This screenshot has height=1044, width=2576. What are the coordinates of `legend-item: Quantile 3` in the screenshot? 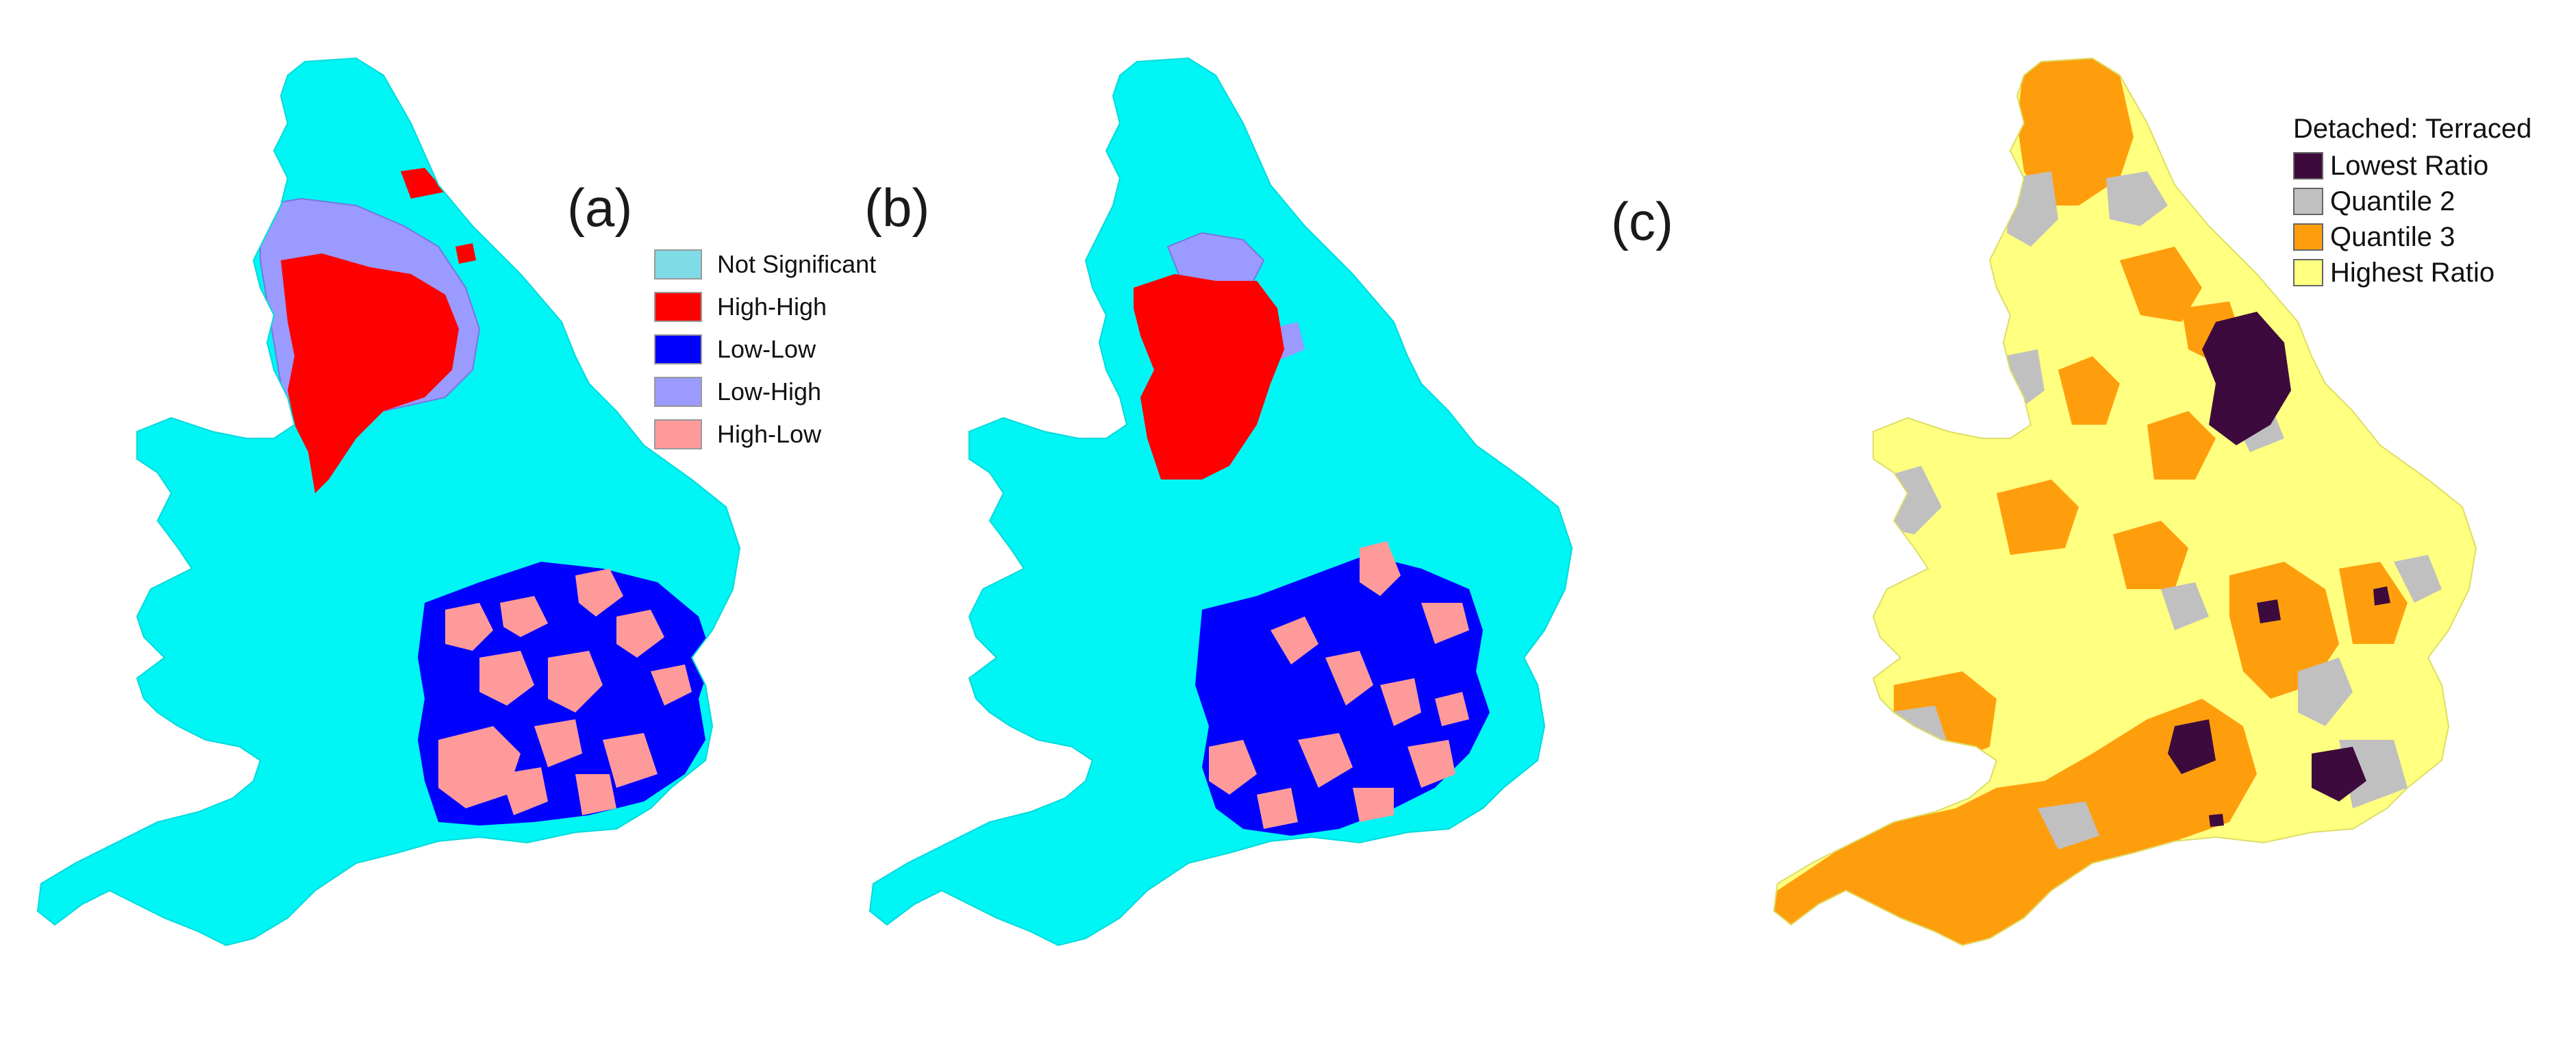 It's located at (2412, 237).